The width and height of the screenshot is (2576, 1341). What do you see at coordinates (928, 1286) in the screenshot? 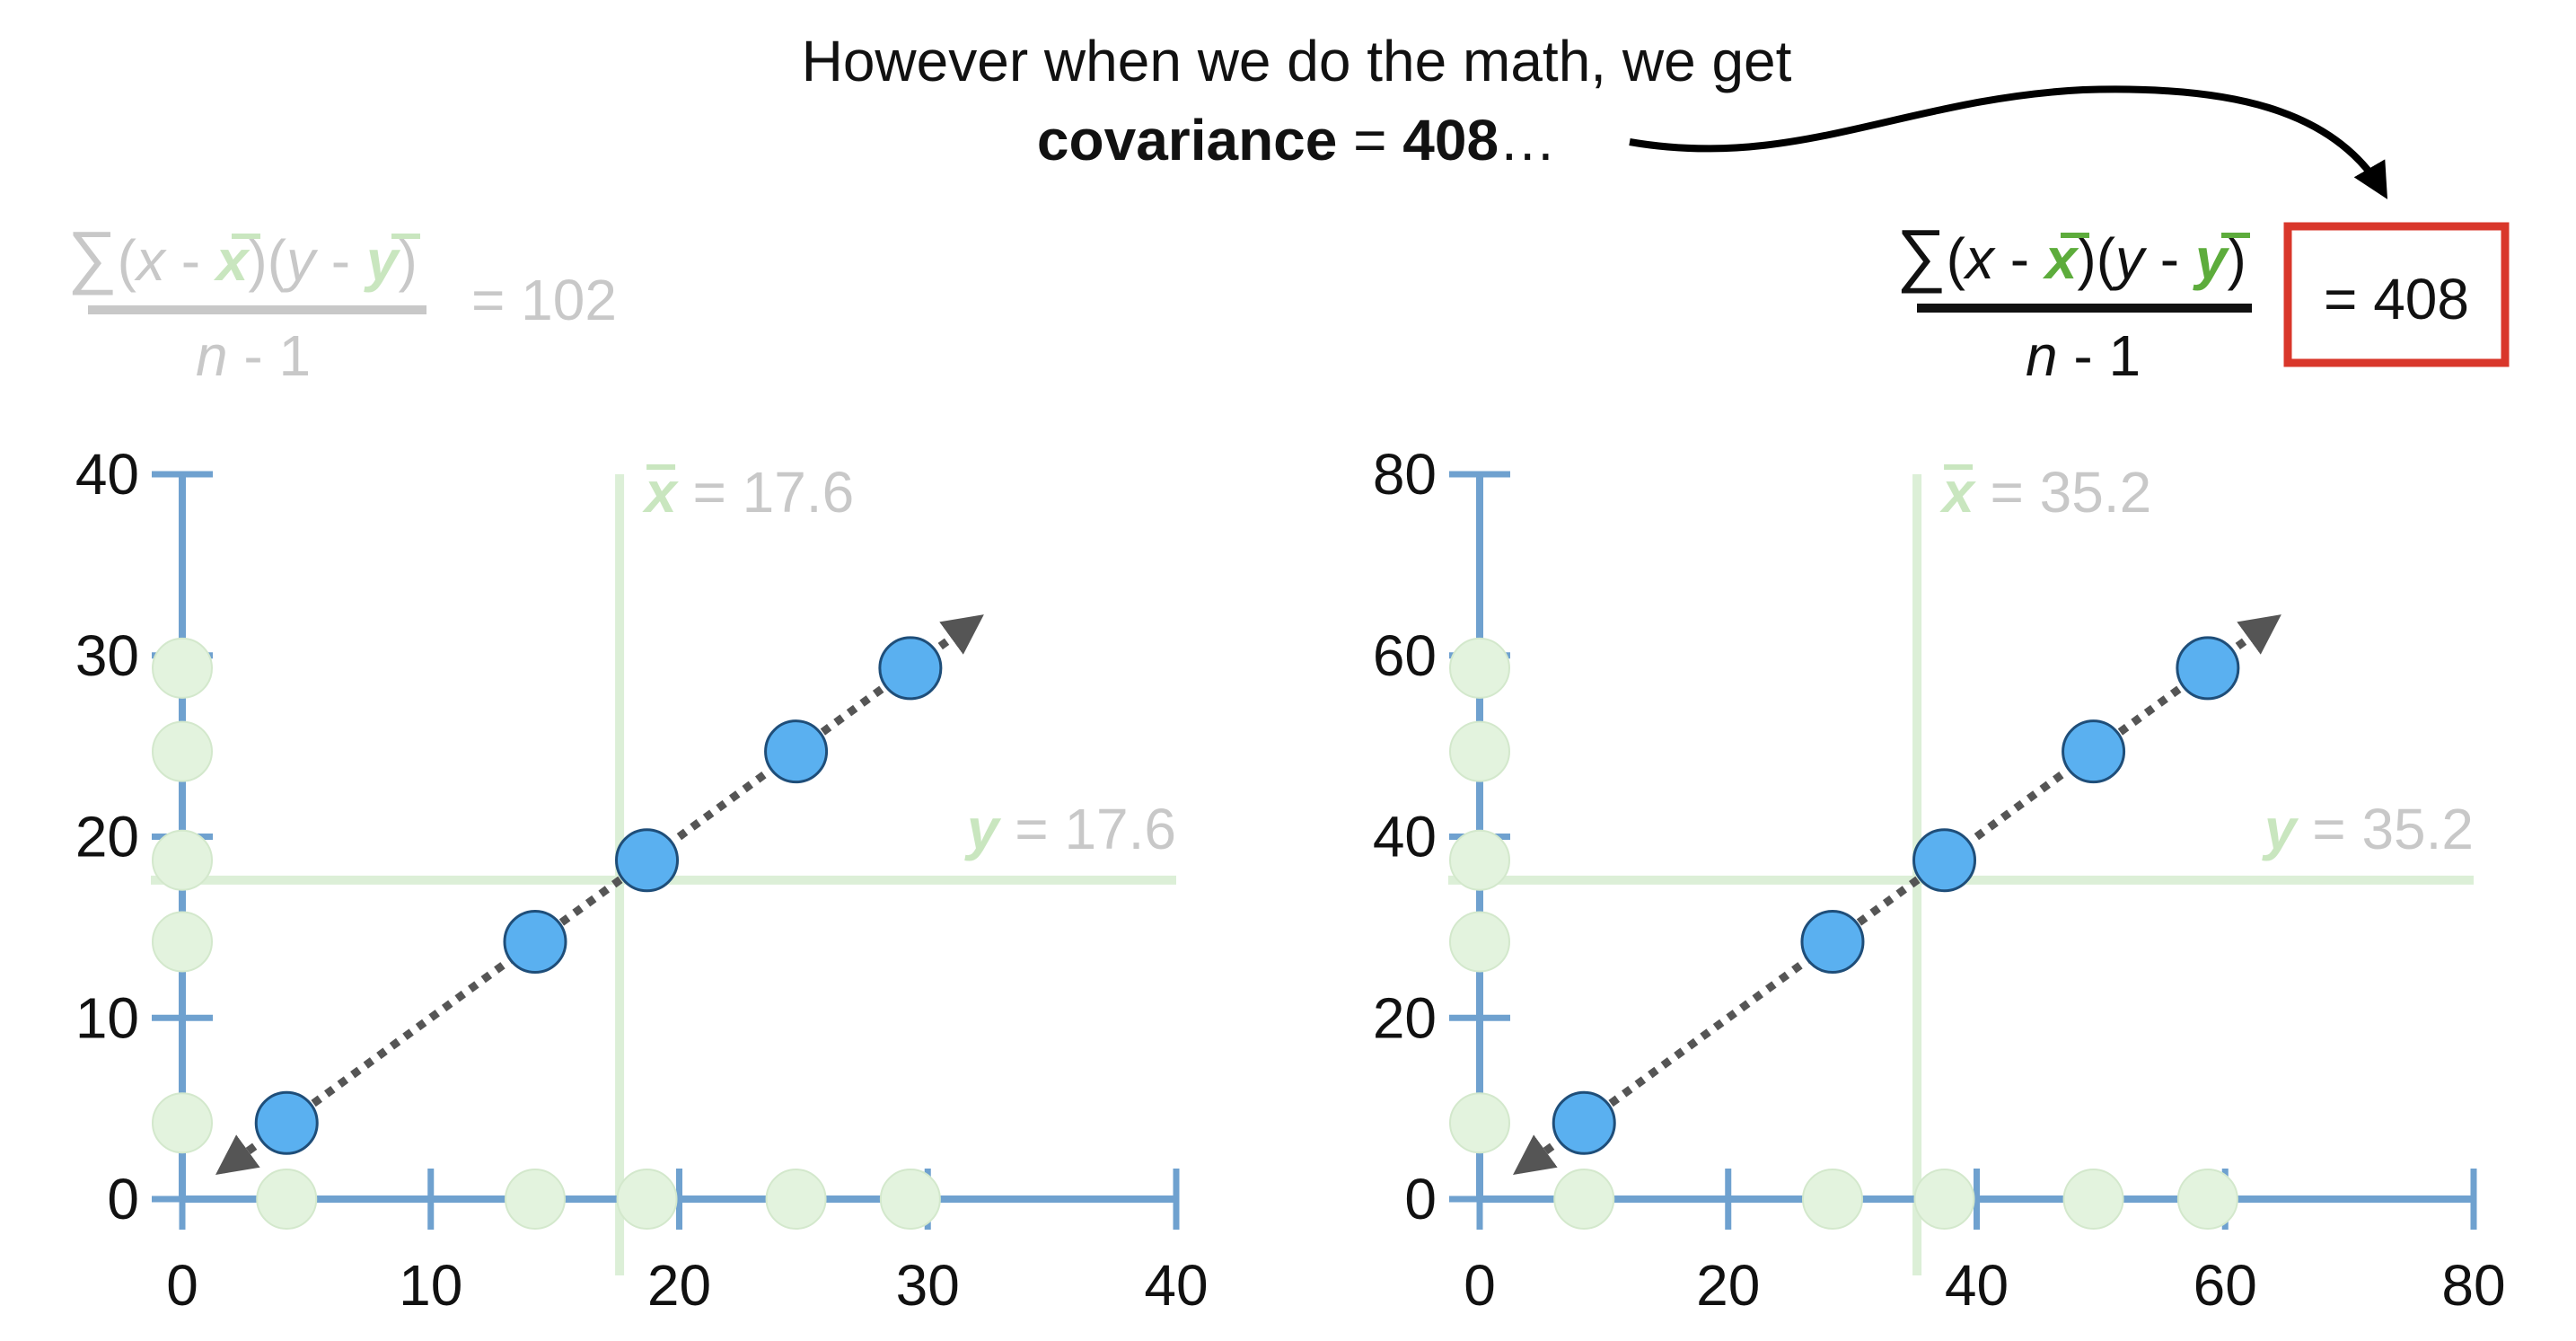
I see `x-tick-label: 30` at bounding box center [928, 1286].